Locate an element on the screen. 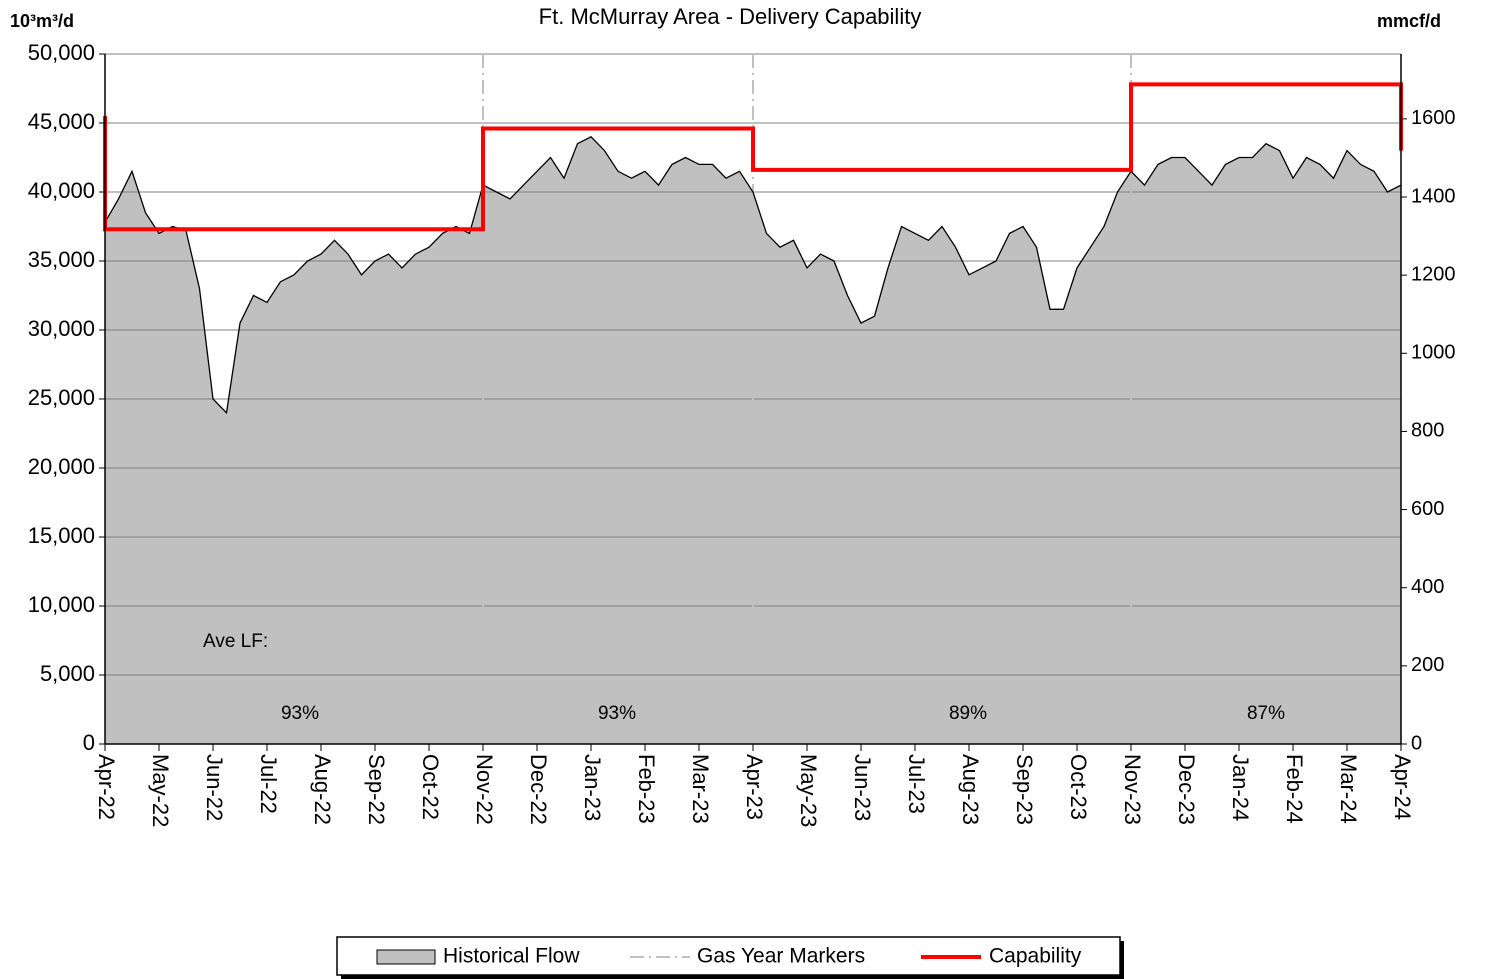  x-tick-label: Jul-22 is located at coordinates (268, 784).